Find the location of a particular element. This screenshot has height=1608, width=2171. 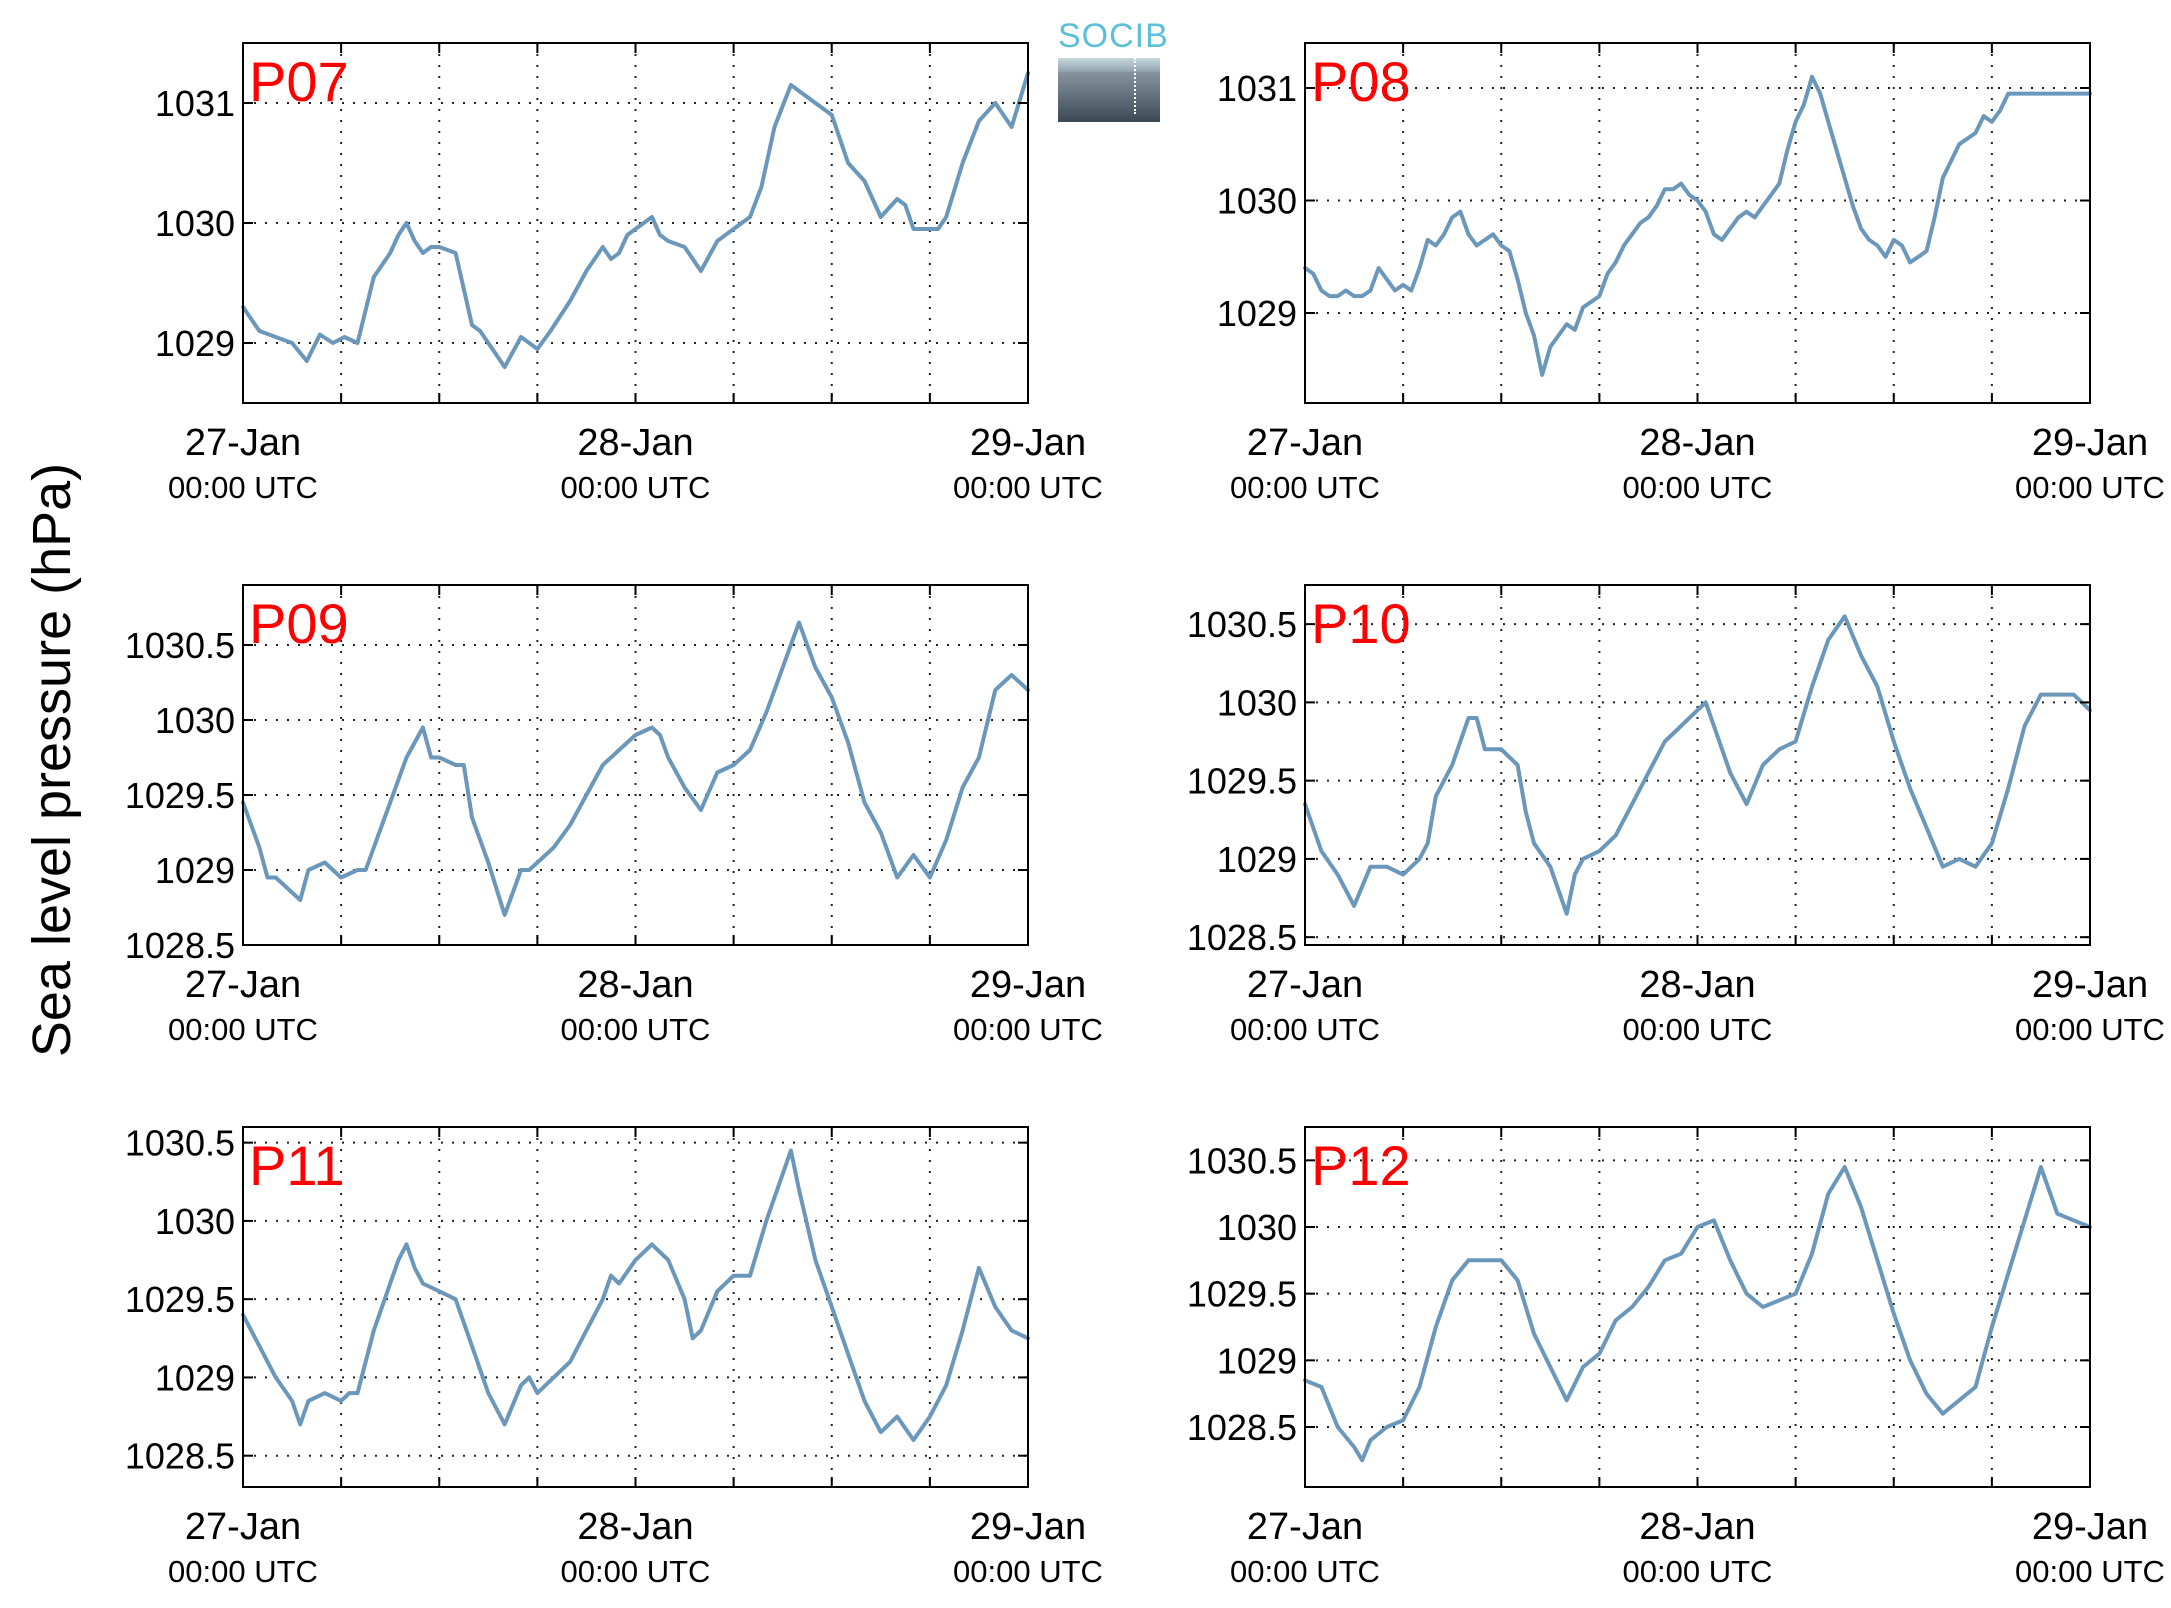

socib-logo: SOCIB is located at coordinates (1113, 69).